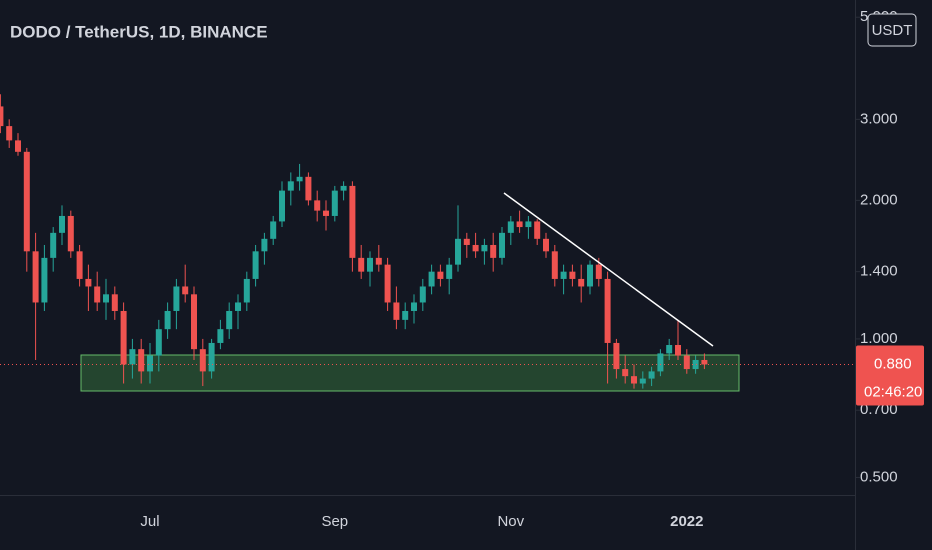 The height and width of the screenshot is (550, 932). What do you see at coordinates (893, 363) in the screenshot?
I see `last-price-label: 0.880` at bounding box center [893, 363].